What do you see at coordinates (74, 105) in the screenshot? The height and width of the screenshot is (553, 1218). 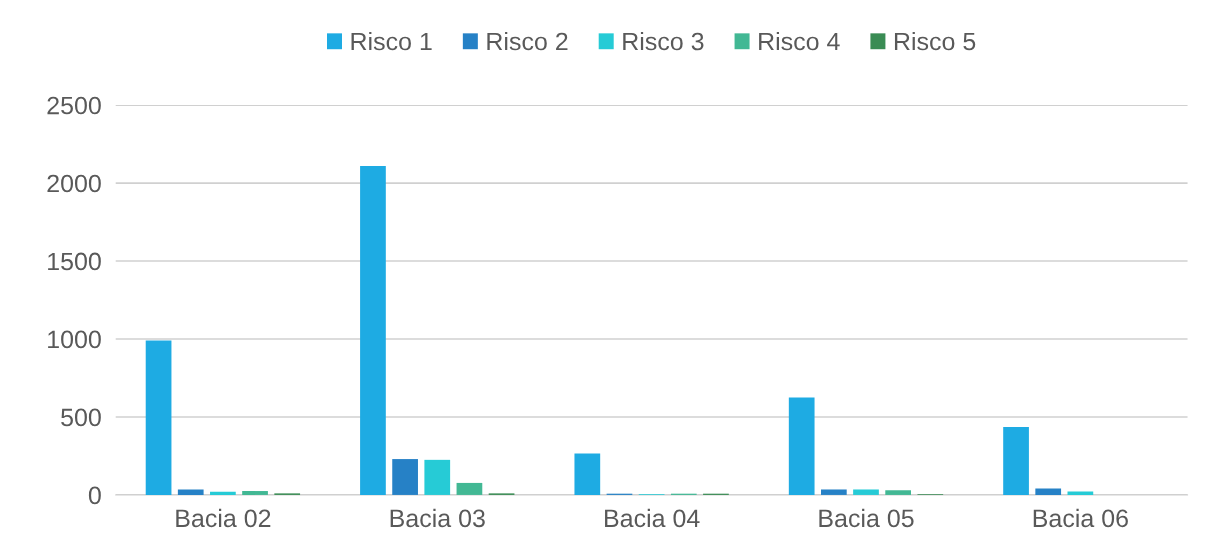 I see `y-tick-label: 2500` at bounding box center [74, 105].